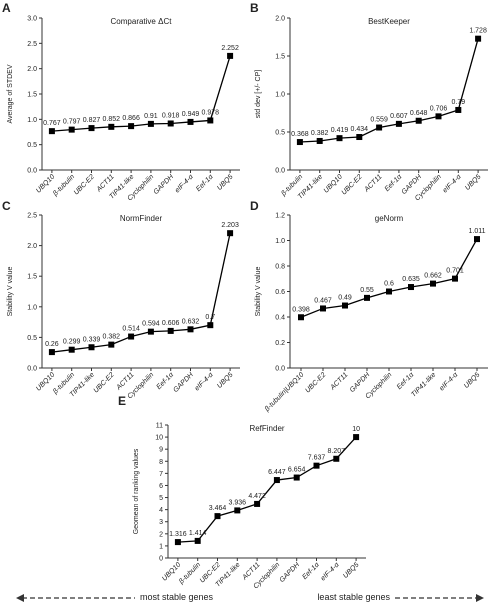 This screenshot has height=615, width=496. Describe the element at coordinates (20, 598) in the screenshot. I see `left-arrowhead` at that location.